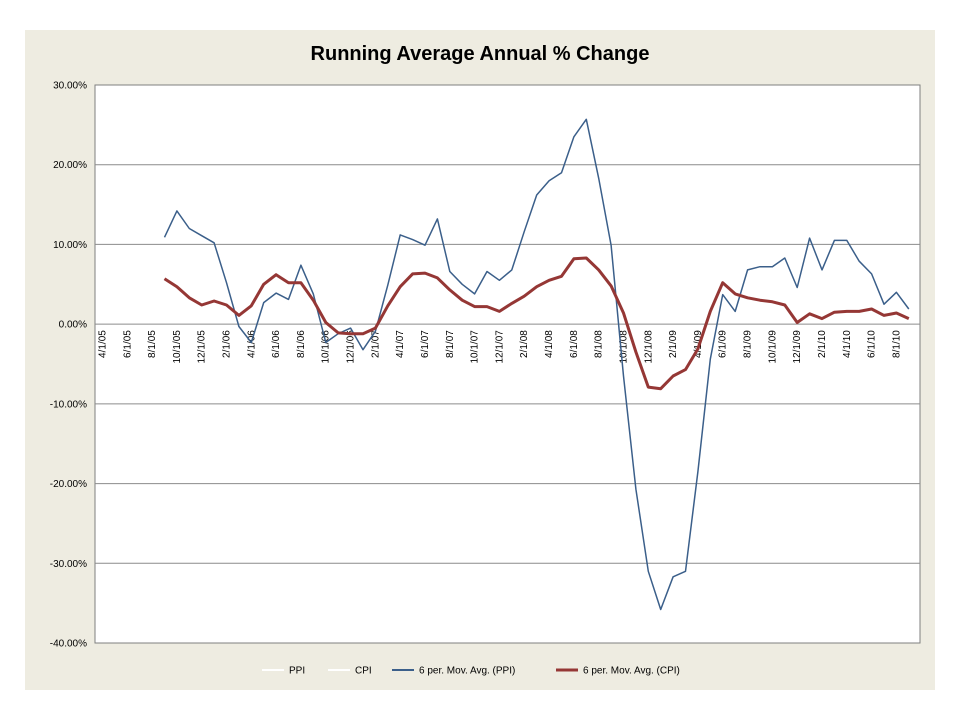  What do you see at coordinates (648, 347) in the screenshot?
I see `x-tick-label: 12/1/08` at bounding box center [648, 347].